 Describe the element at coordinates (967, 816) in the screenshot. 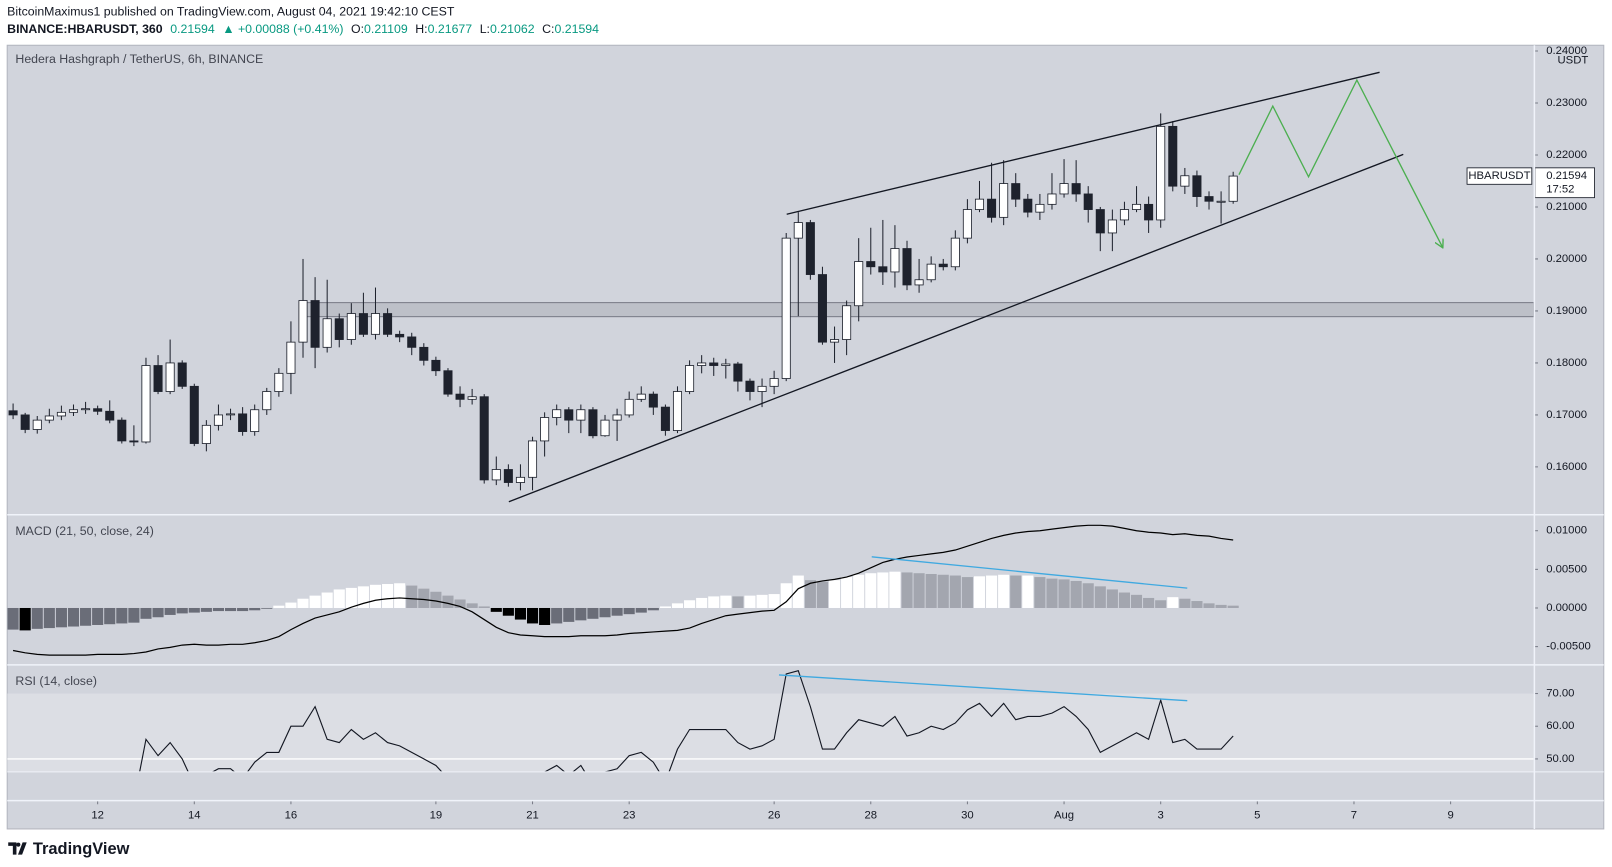

I see `x-tick-label: 30` at that location.